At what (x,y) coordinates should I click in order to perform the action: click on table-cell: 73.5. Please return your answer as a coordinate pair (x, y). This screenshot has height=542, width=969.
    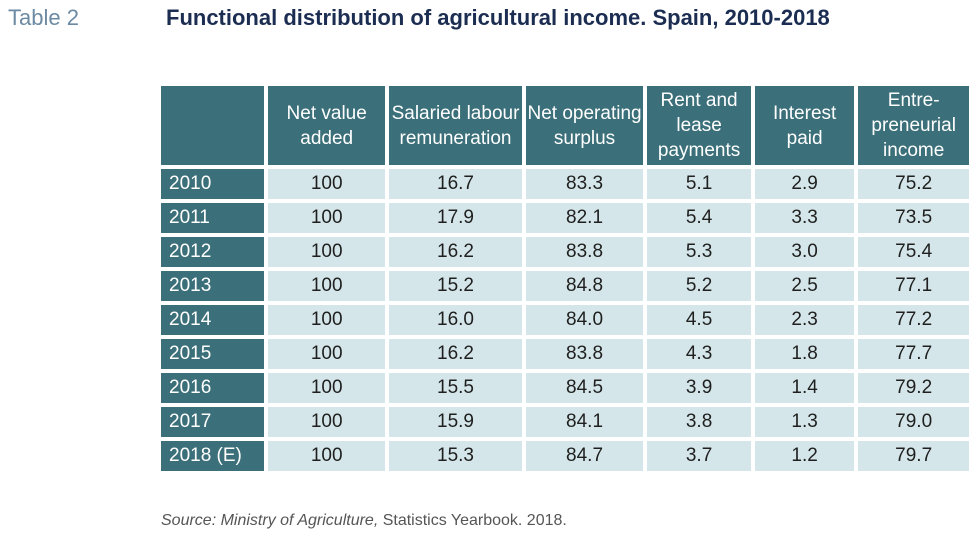
    Looking at the image, I should click on (913, 218).